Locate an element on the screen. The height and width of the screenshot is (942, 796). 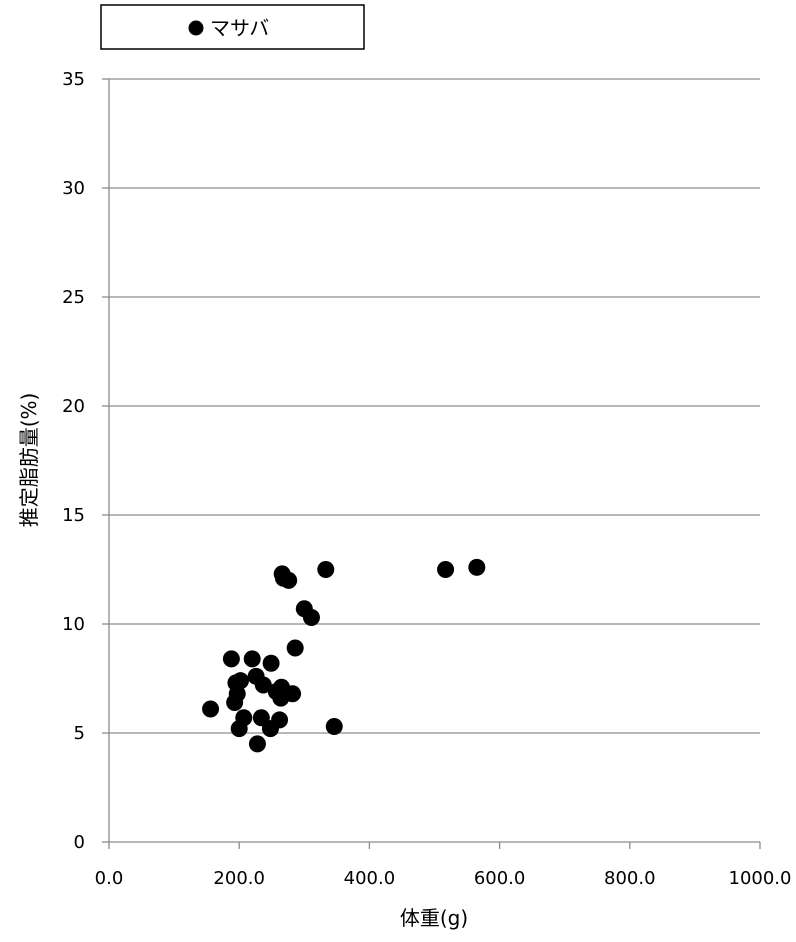
data-points is located at coordinates (344, 655).